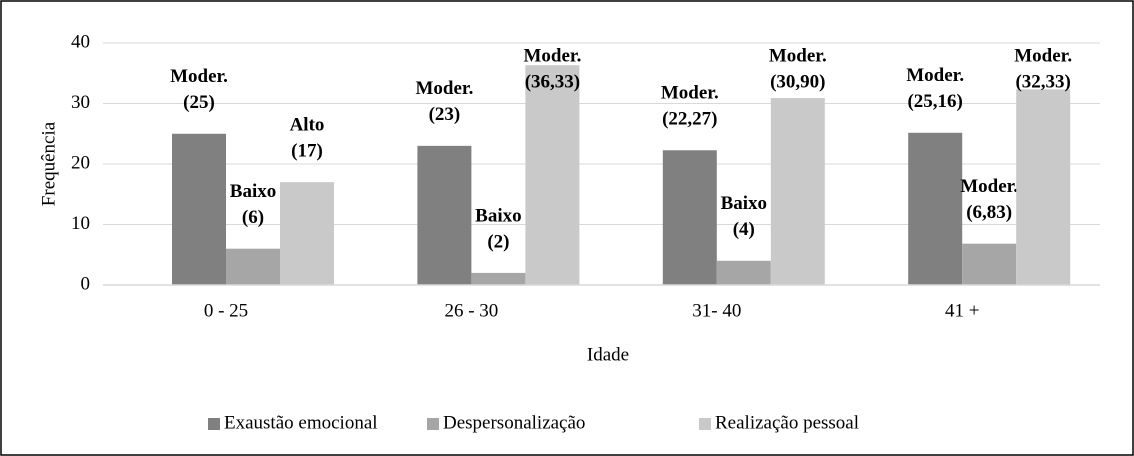  I want to click on x-tick-label: 41 +, so click(962, 310).